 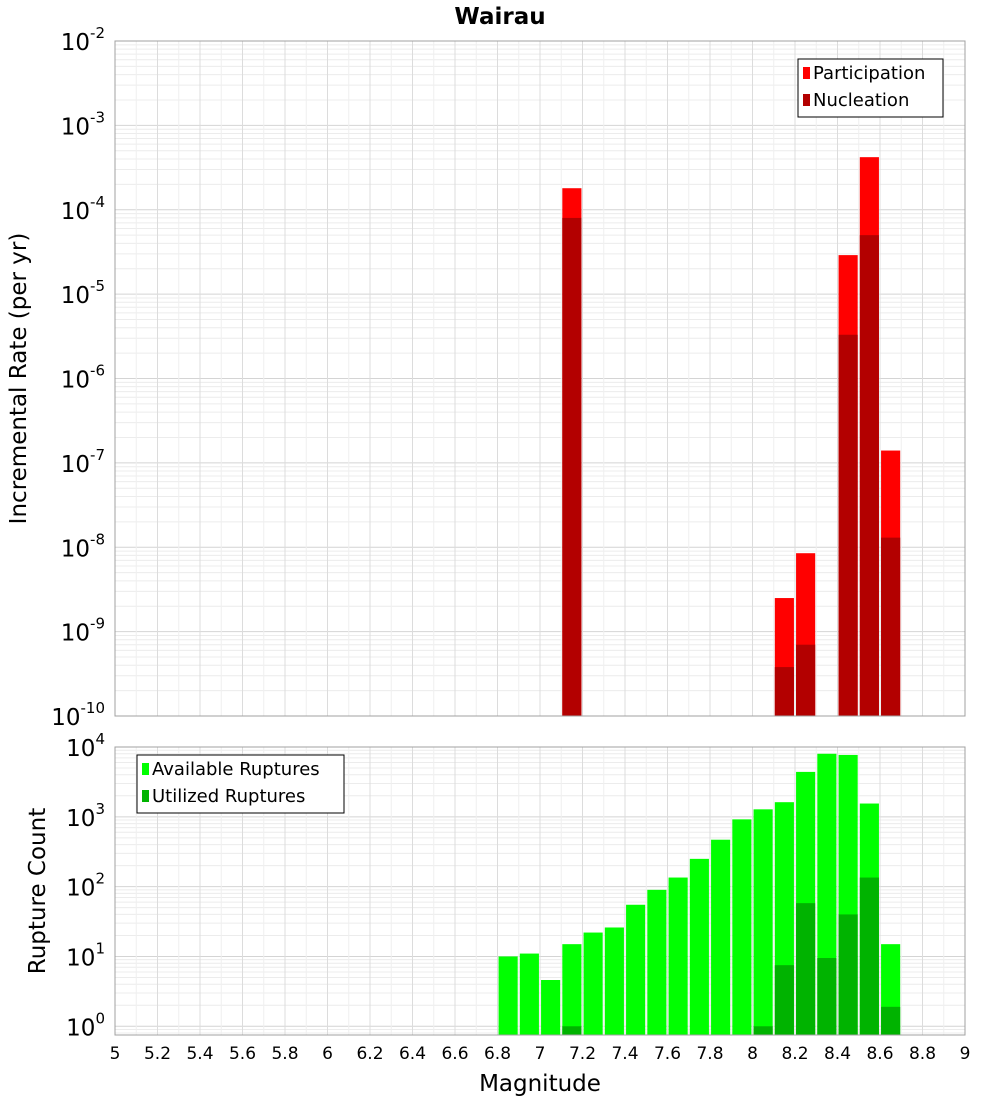 I want to click on x-tick-label: 5, so click(x=115, y=1054).